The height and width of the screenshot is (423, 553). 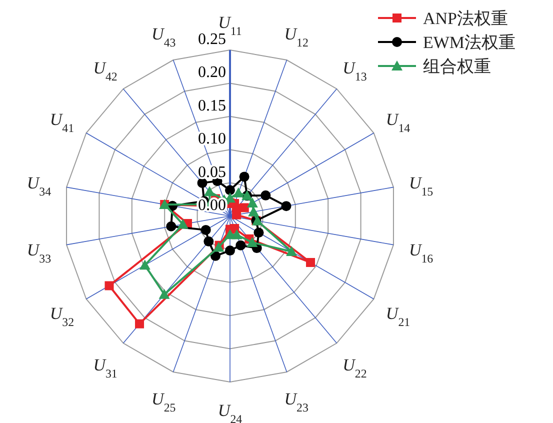 I want to click on spoke-label: U$_{21}$, so click(x=398, y=316).